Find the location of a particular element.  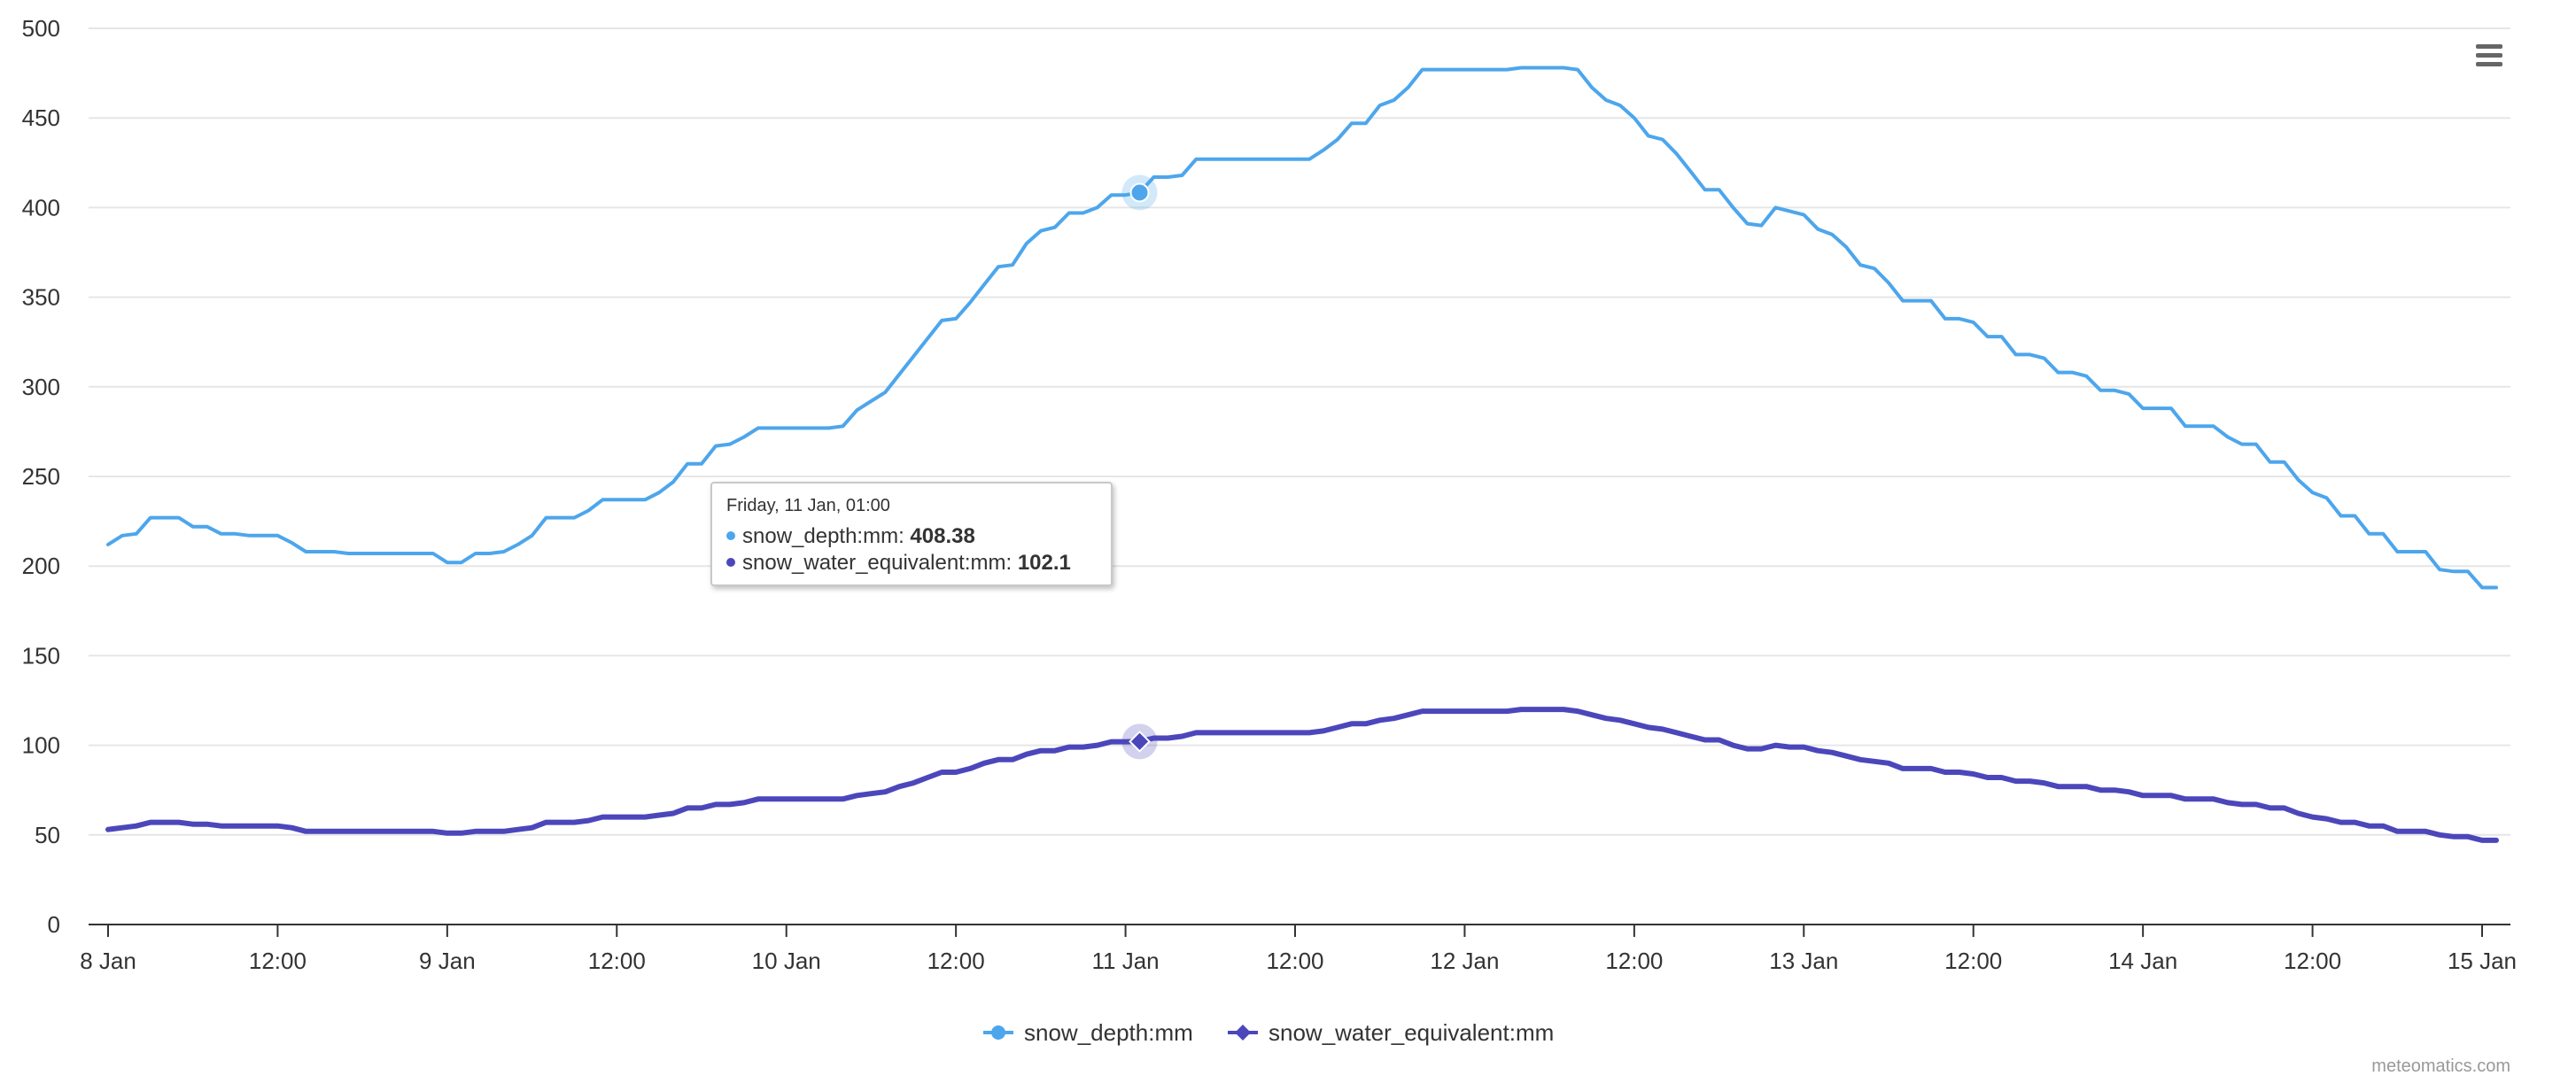

x-tick-label: 15 Jan is located at coordinates (2482, 961).